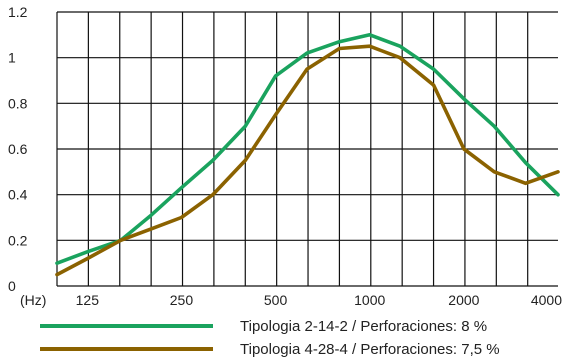 The width and height of the screenshot is (566, 360). What do you see at coordinates (18, 195) in the screenshot?
I see `y-tick-label: 0.4` at bounding box center [18, 195].